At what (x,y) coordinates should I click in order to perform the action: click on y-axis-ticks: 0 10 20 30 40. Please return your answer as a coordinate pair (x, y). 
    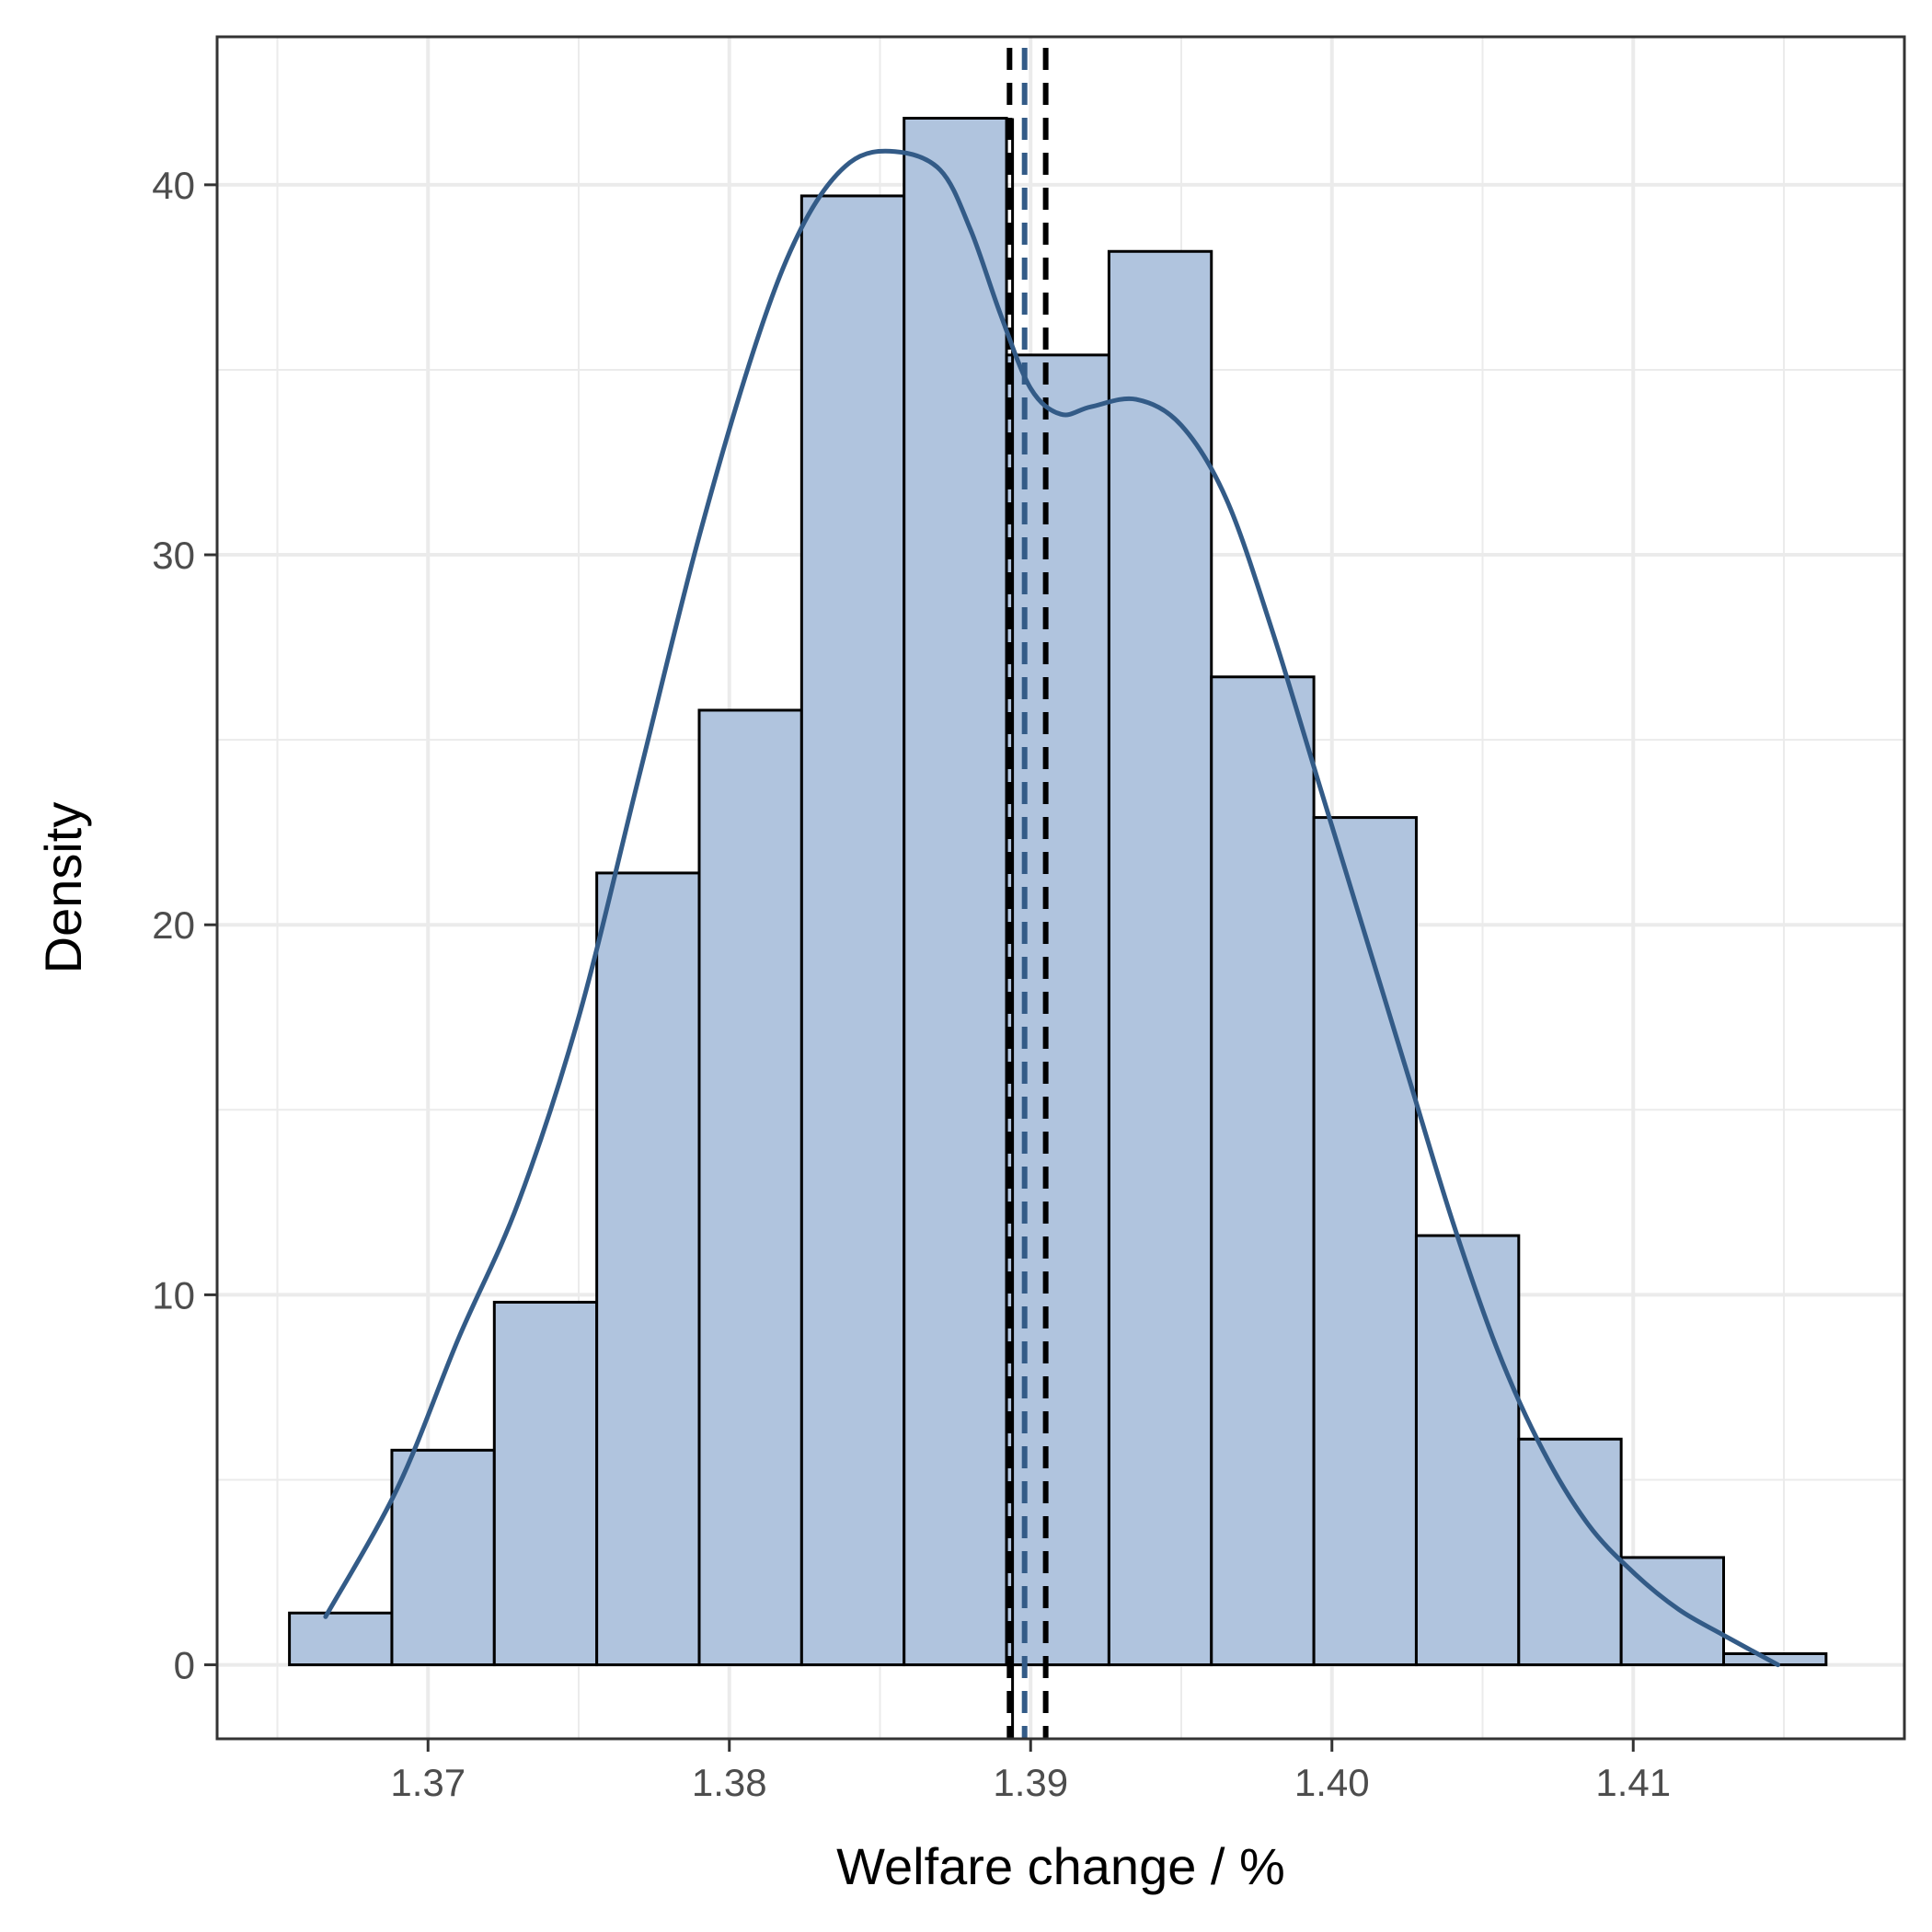
    Looking at the image, I should click on (184, 925).